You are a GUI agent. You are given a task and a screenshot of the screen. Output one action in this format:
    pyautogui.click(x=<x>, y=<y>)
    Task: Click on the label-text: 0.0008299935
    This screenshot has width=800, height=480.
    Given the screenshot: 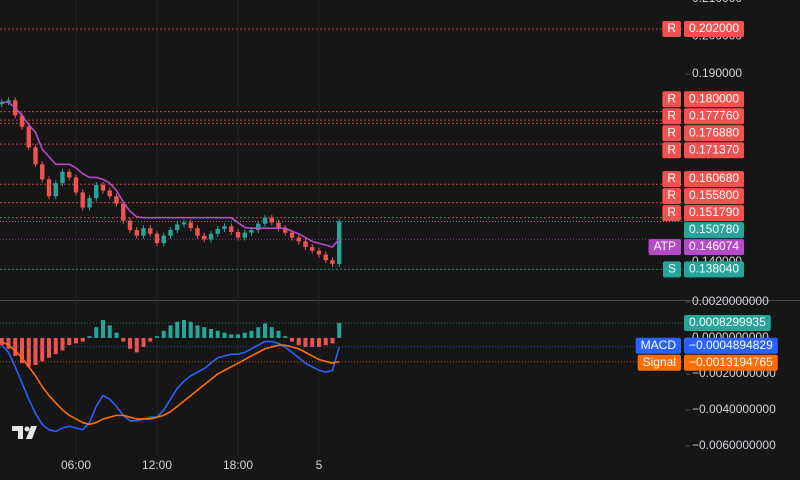 What is the action you would take?
    pyautogui.click(x=727, y=322)
    